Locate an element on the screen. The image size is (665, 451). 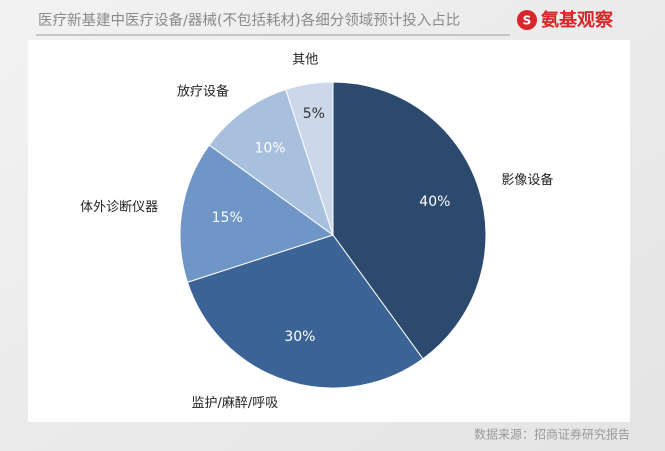
value-label: 40% is located at coordinates (434, 202).